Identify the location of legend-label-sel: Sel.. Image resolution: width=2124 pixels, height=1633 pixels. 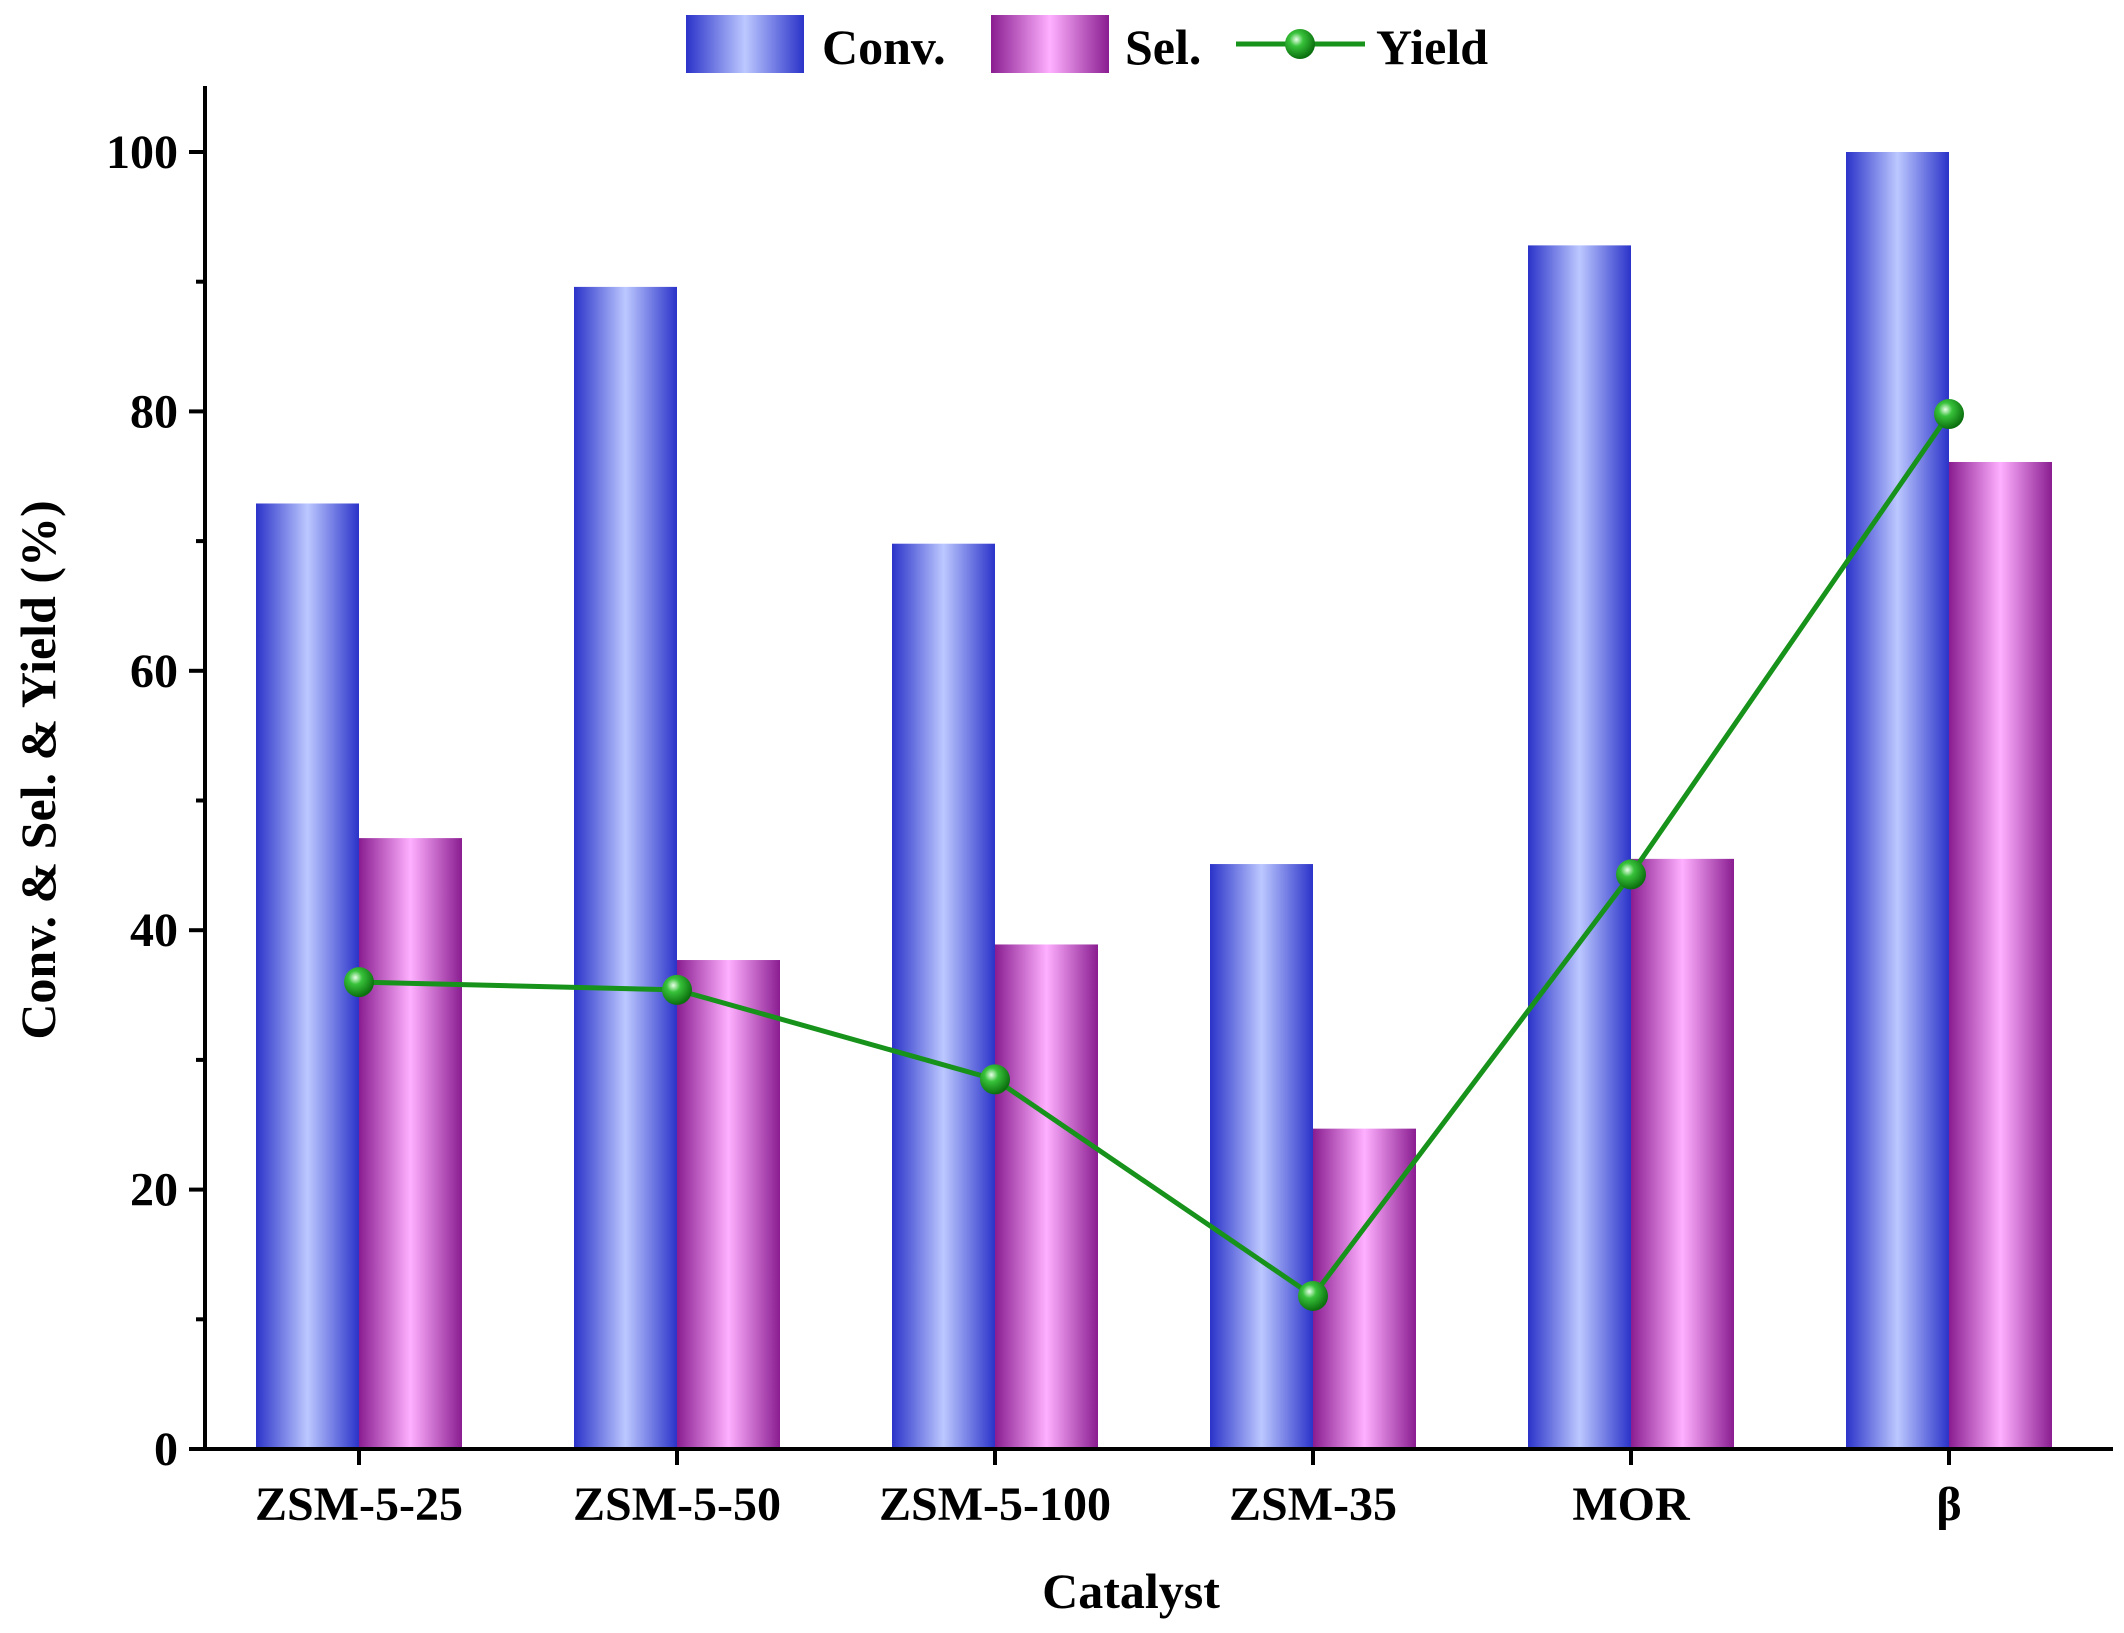
(1163, 47).